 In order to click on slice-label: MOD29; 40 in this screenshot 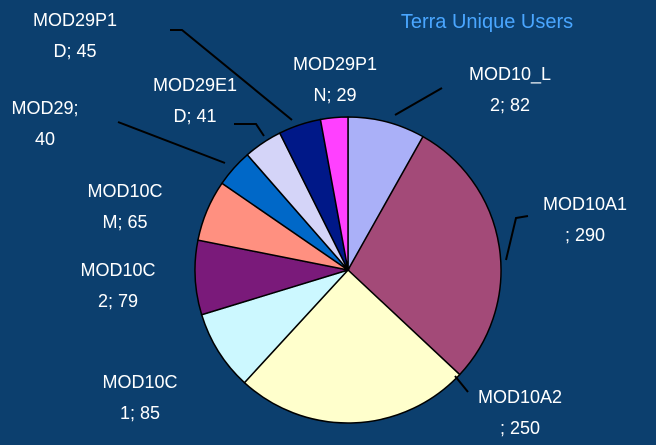, I will do `click(44, 123)`.